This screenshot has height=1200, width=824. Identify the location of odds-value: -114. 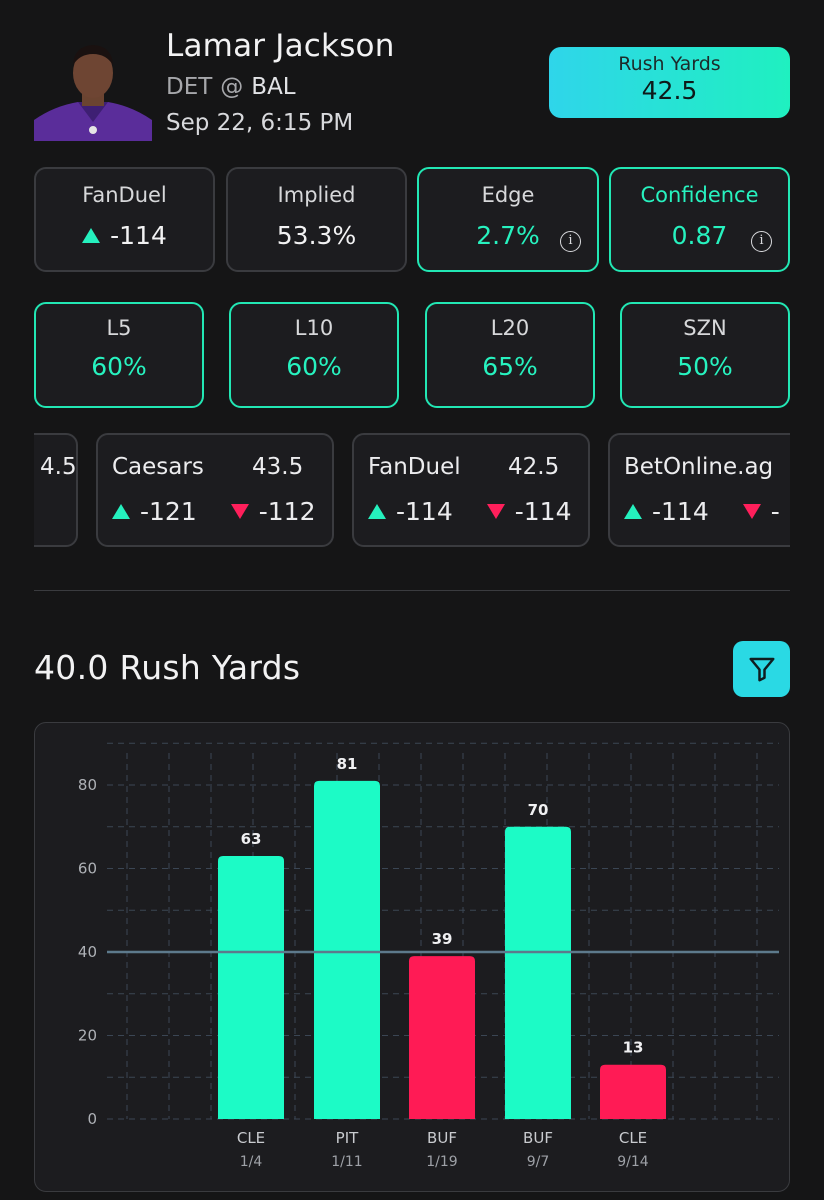
(138, 235).